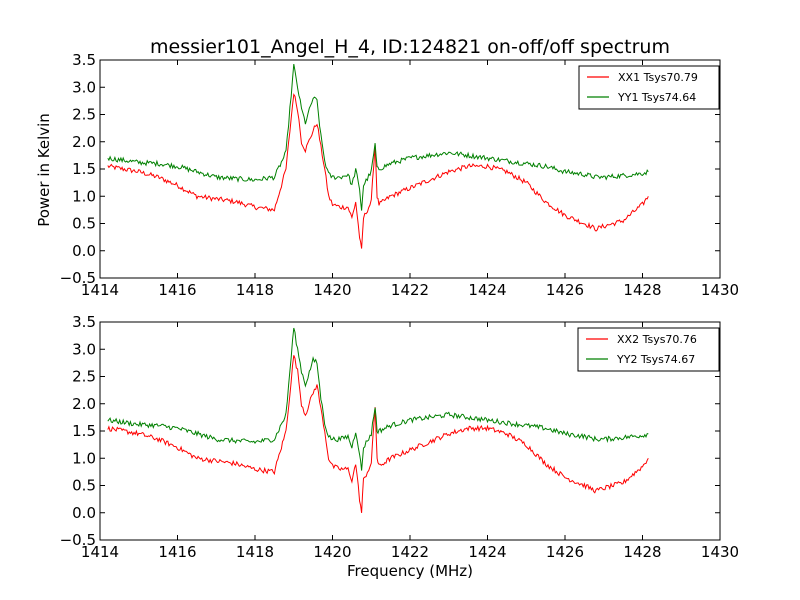  I want to click on y-axis-label: Power in Kelvin, so click(44, 170).